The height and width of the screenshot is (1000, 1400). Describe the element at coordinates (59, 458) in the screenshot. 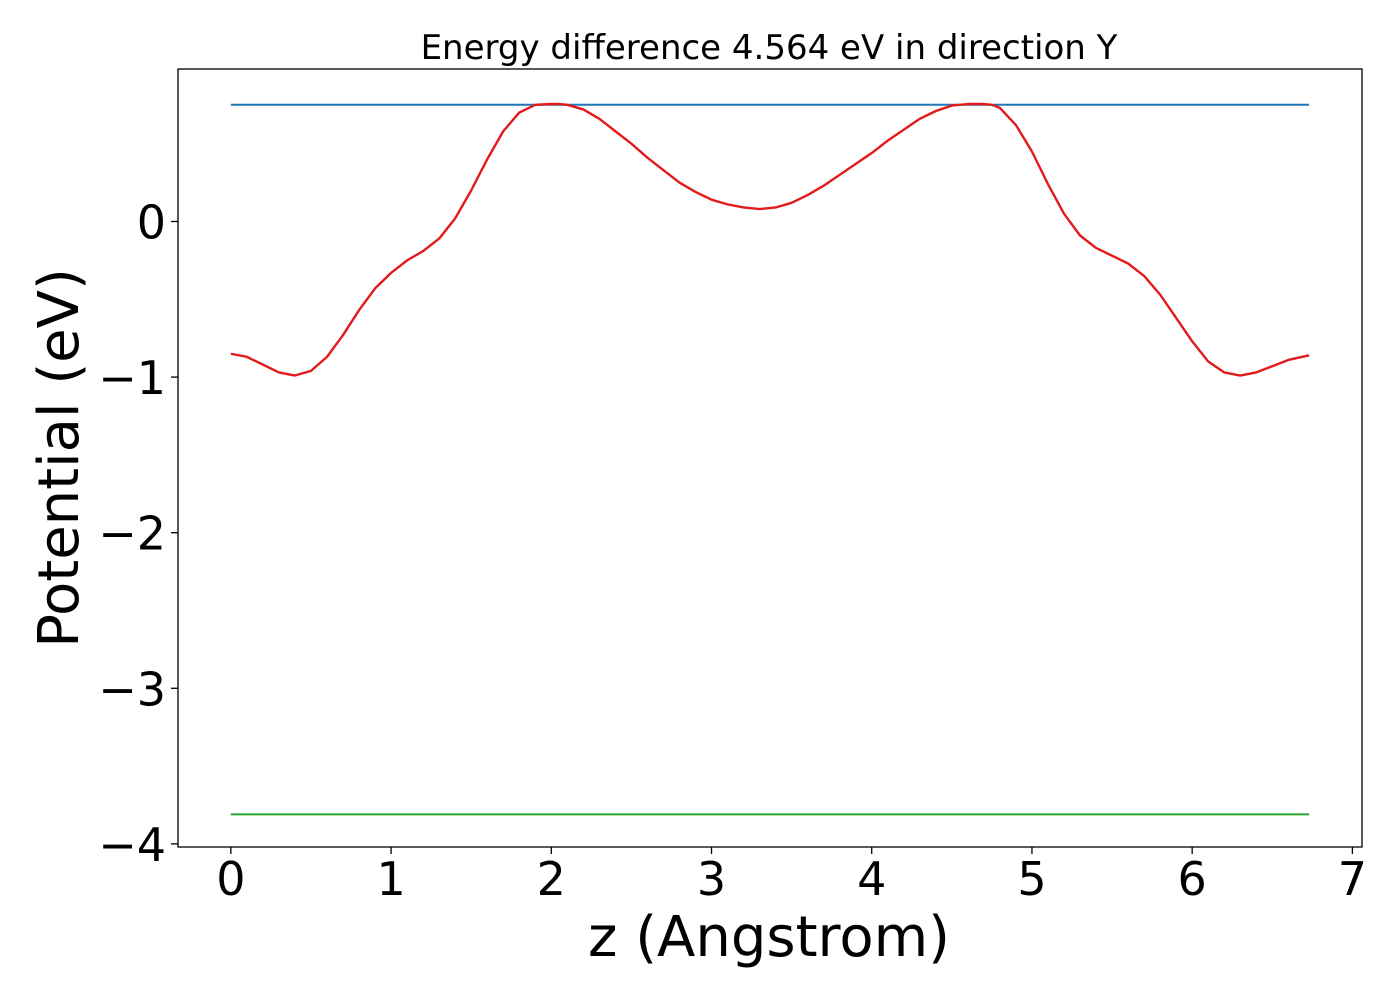

I see `y-axis-label: Potential (eV)` at that location.